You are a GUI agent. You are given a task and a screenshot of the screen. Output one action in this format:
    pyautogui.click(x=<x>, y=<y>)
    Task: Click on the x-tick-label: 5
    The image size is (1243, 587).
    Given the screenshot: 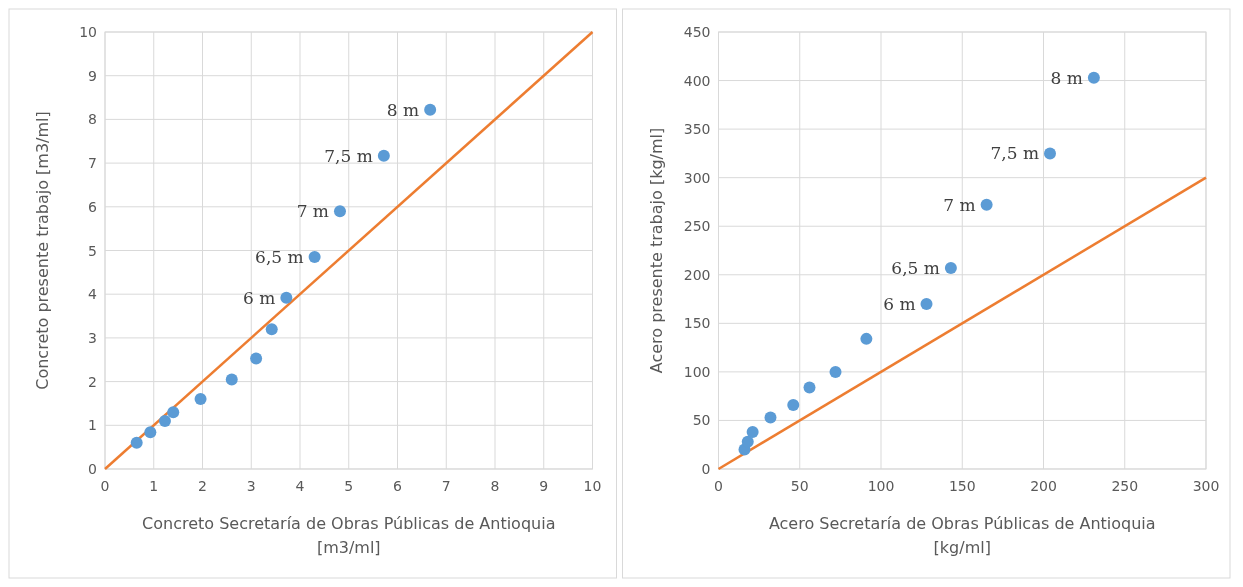 What is the action you would take?
    pyautogui.click(x=349, y=486)
    